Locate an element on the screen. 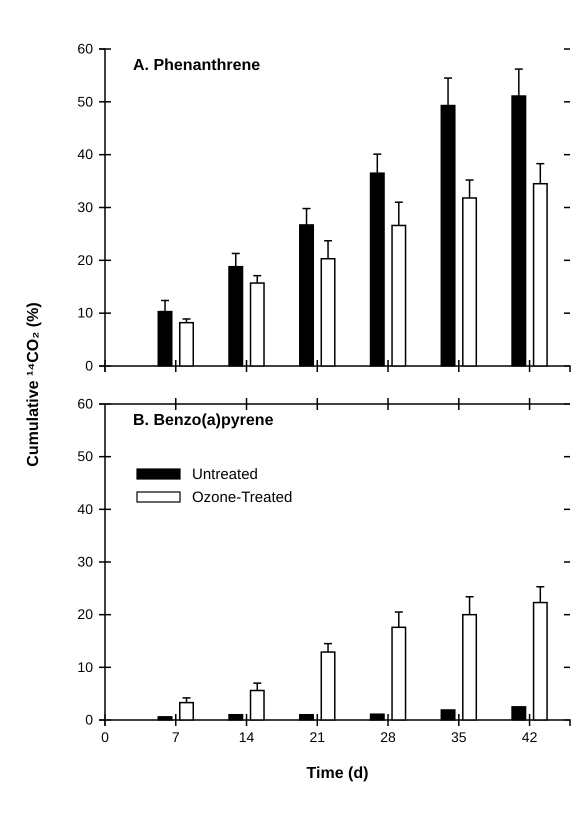  x-axis-title: Time (d) is located at coordinates (337, 773).